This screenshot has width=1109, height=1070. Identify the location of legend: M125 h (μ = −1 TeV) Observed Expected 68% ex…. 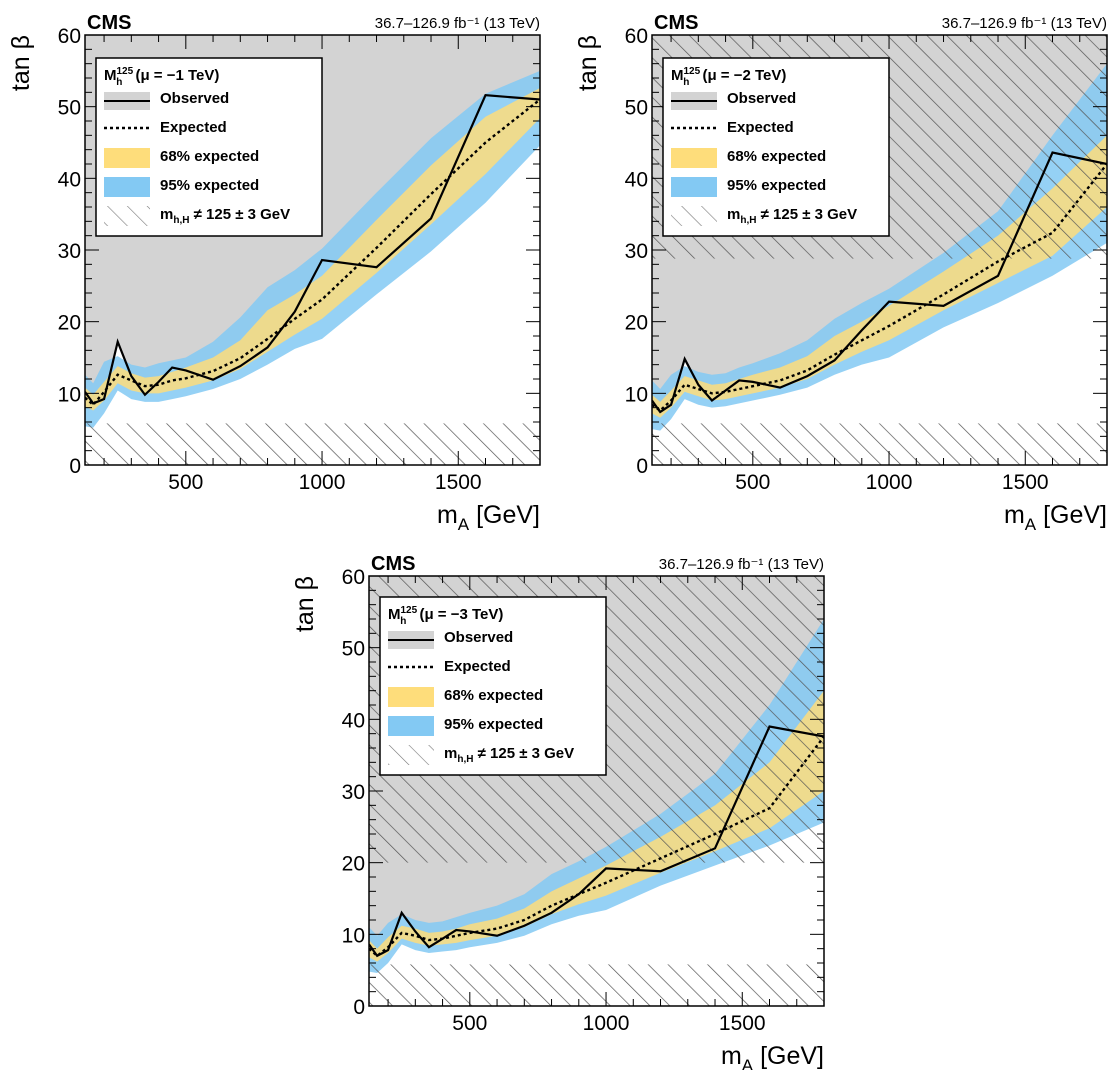
(209, 147).